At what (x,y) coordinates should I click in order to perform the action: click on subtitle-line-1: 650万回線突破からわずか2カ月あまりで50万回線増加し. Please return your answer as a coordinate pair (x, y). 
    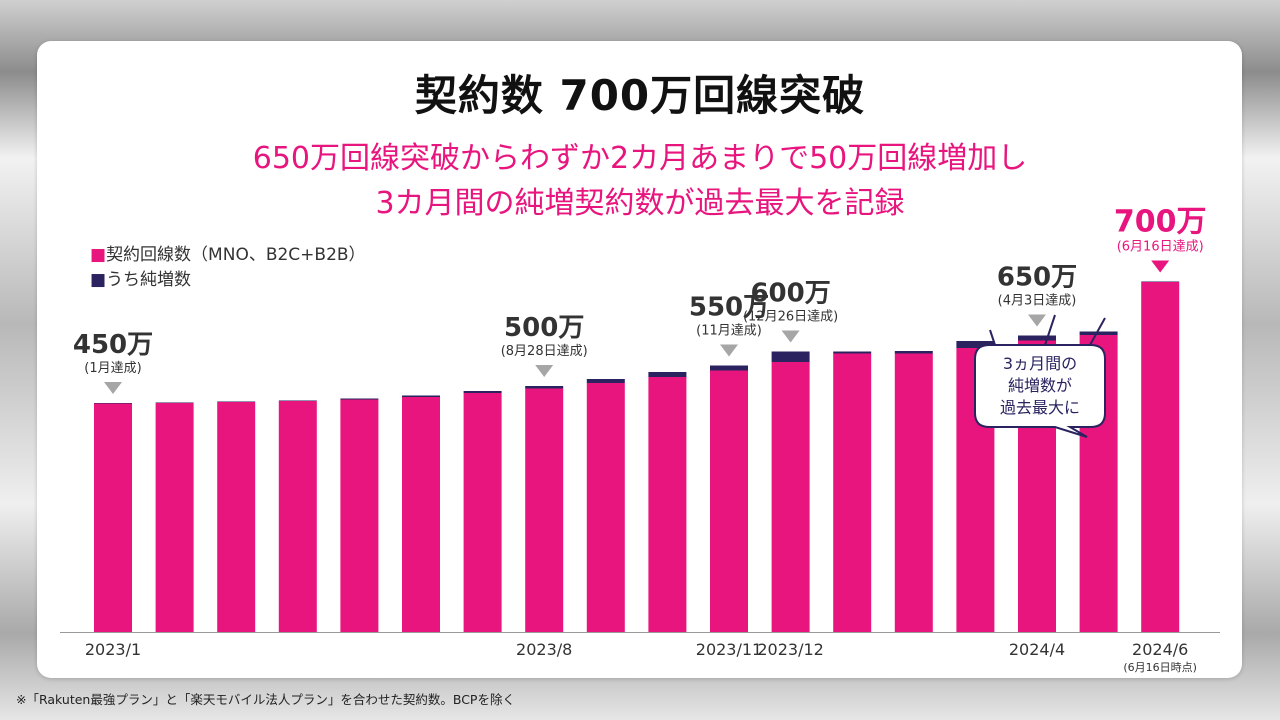
    Looking at the image, I should click on (640, 158).